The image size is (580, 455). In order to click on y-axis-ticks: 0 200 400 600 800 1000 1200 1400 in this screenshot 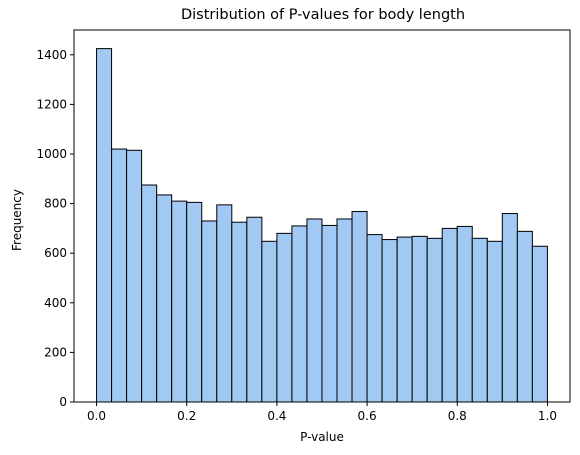, I will do `click(55, 228)`.